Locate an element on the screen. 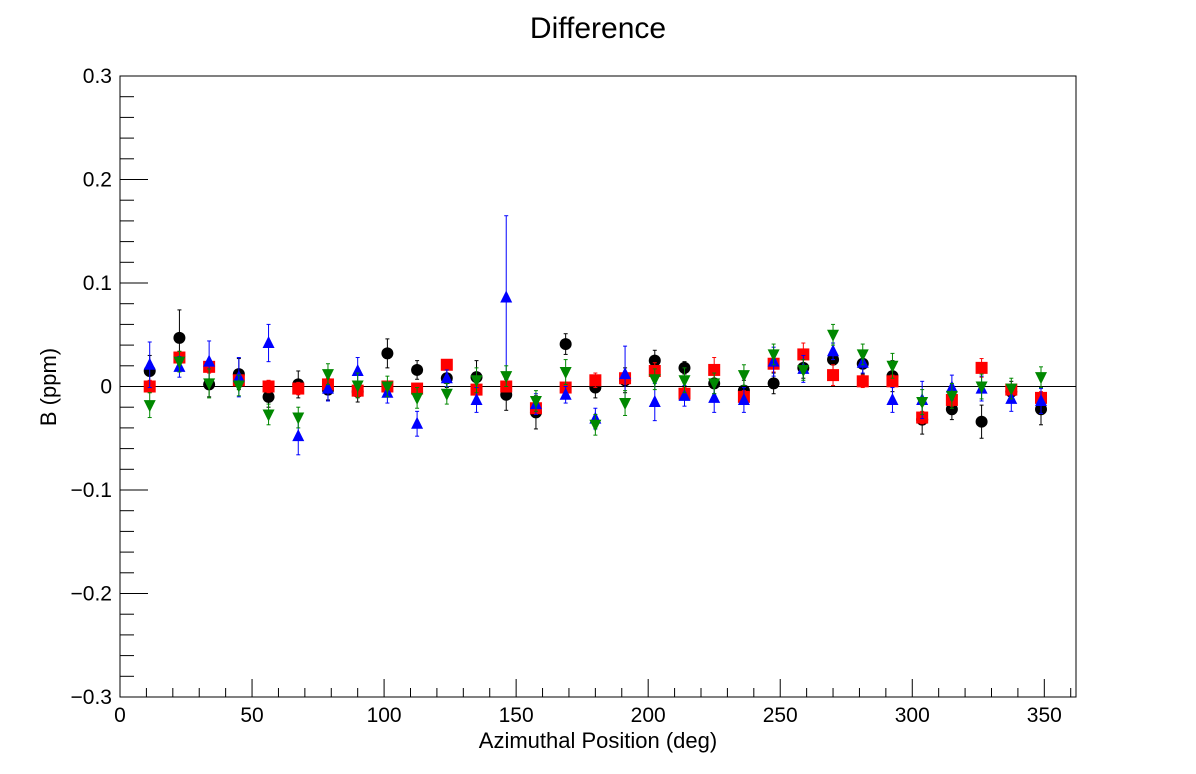 Image resolution: width=1196 pixels, height=774 pixels. x-tick-label: 0 is located at coordinates (120, 715).